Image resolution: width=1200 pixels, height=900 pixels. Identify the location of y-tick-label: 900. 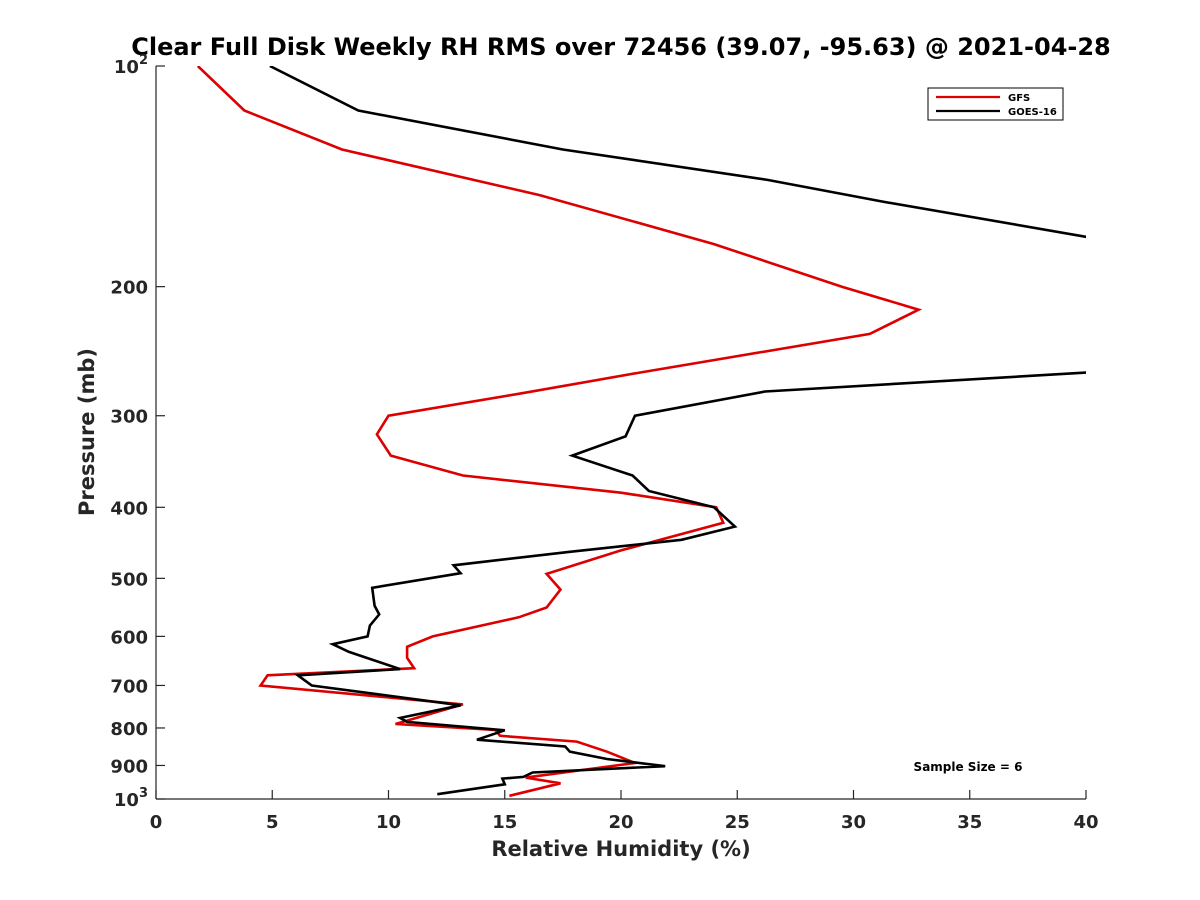
(129, 766).